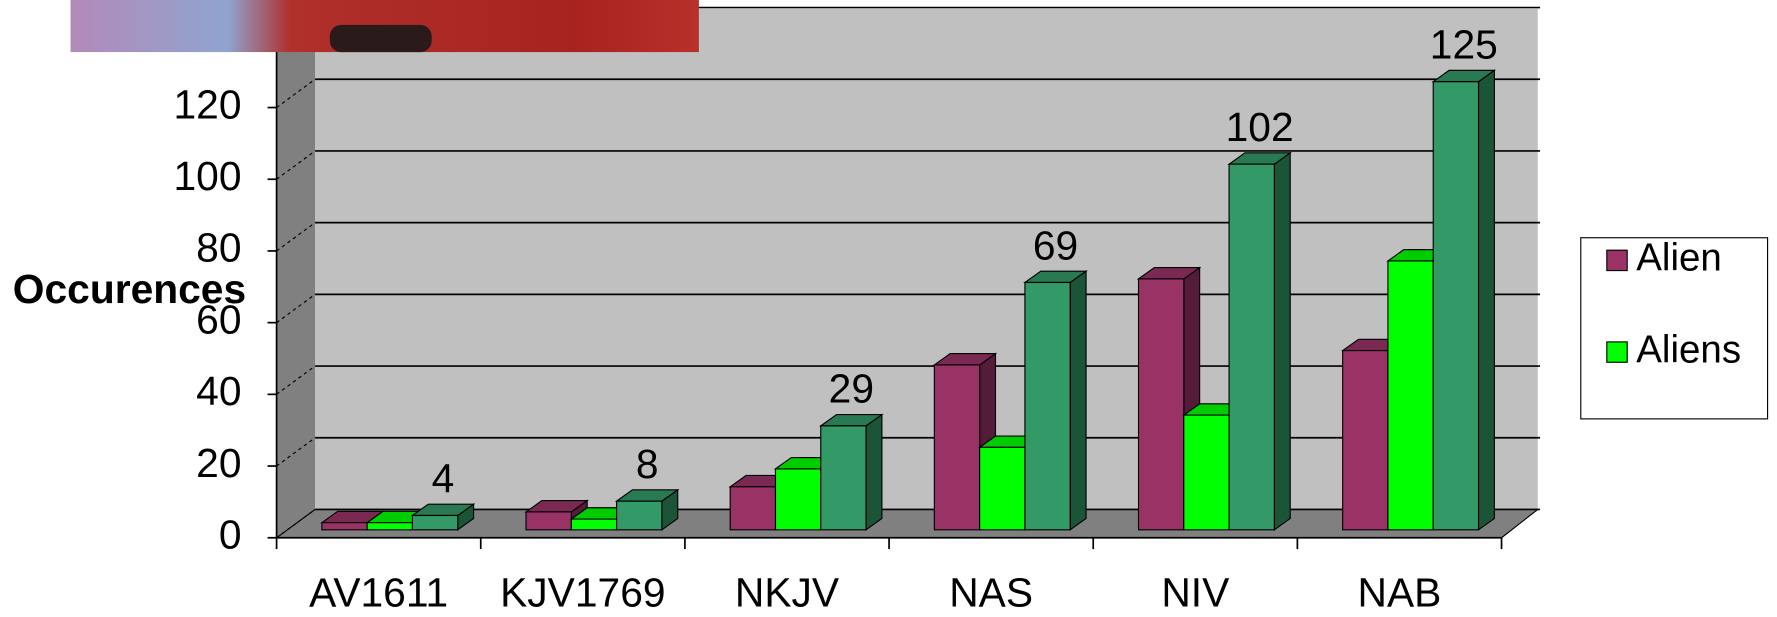  What do you see at coordinates (582, 592) in the screenshot?
I see `x-tick-label: KJV1769` at bounding box center [582, 592].